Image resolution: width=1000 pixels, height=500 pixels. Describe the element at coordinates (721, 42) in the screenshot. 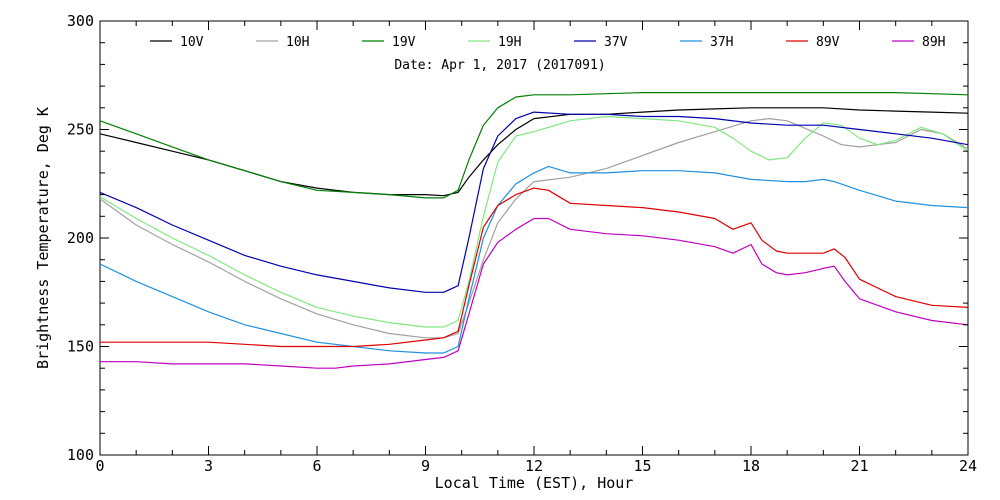

I see `legend-label: 37H` at that location.